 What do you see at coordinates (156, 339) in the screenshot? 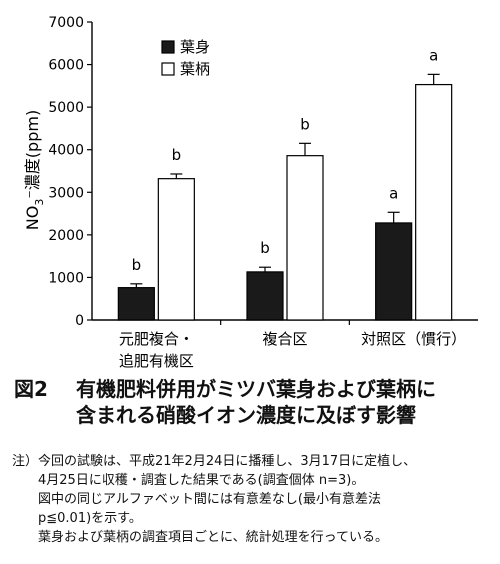
I see `x-category-label: 元肥複合・` at bounding box center [156, 339].